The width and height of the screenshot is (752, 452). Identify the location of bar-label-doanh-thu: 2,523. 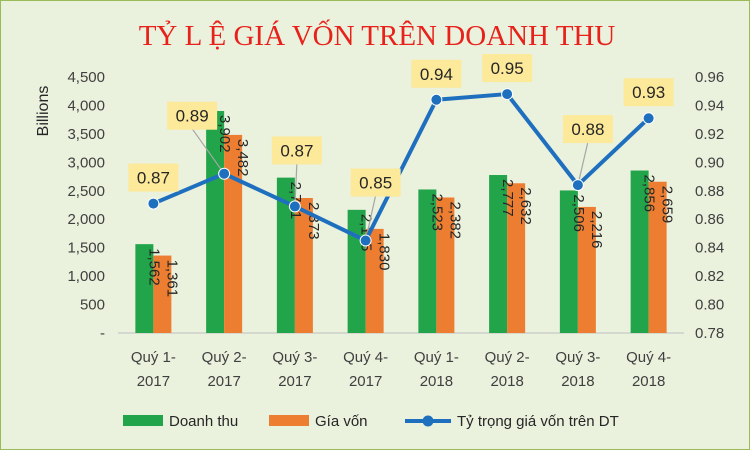
(436, 212).